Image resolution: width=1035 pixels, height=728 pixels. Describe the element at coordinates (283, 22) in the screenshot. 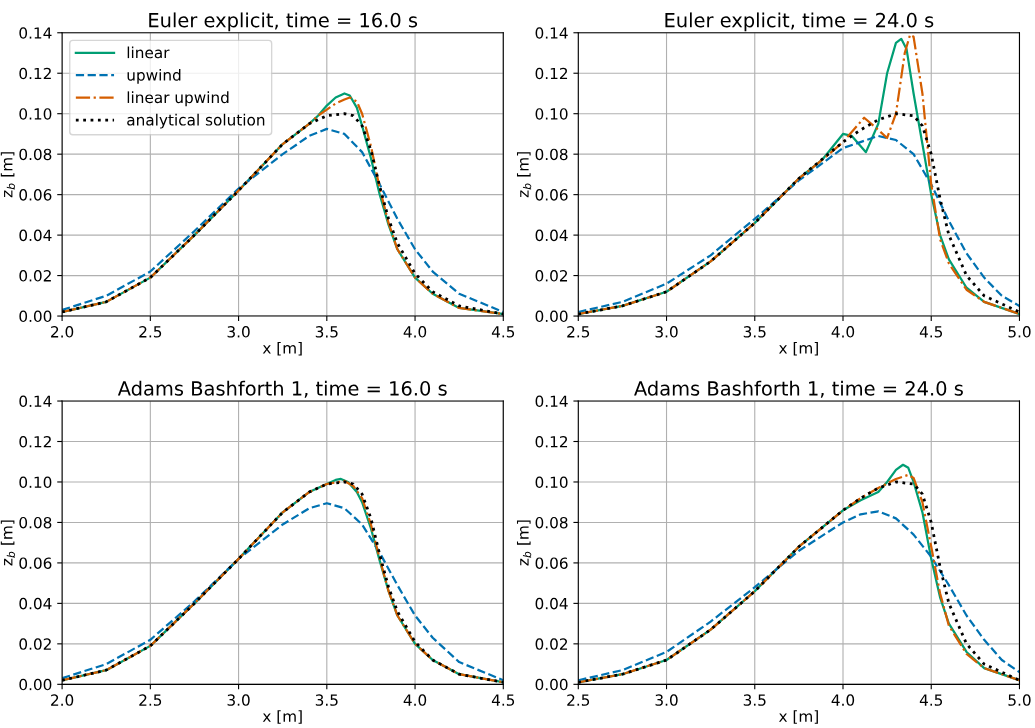

I see `chart-title: Euler explicit, time = 16.0 s` at that location.